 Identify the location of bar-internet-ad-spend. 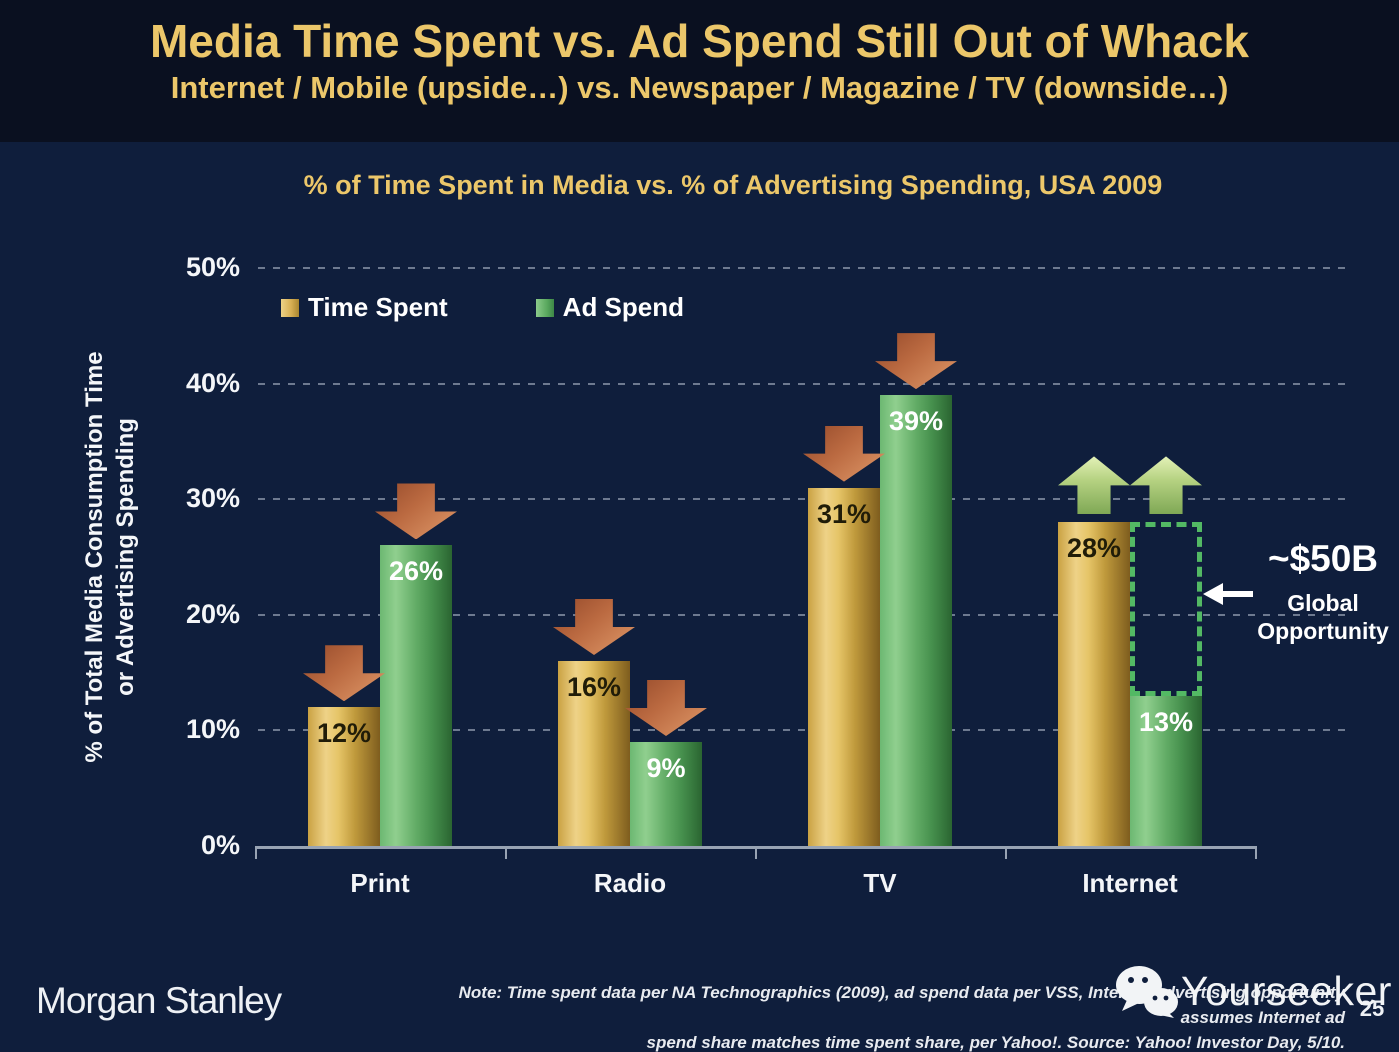
(1166, 770).